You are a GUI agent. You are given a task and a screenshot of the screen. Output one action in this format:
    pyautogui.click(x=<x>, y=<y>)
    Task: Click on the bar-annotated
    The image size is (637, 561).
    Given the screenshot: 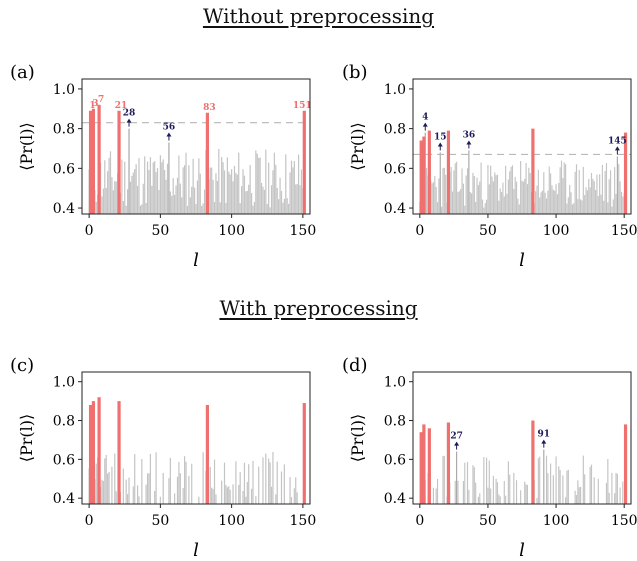 What is the action you would take?
    pyautogui.click(x=617, y=185)
    